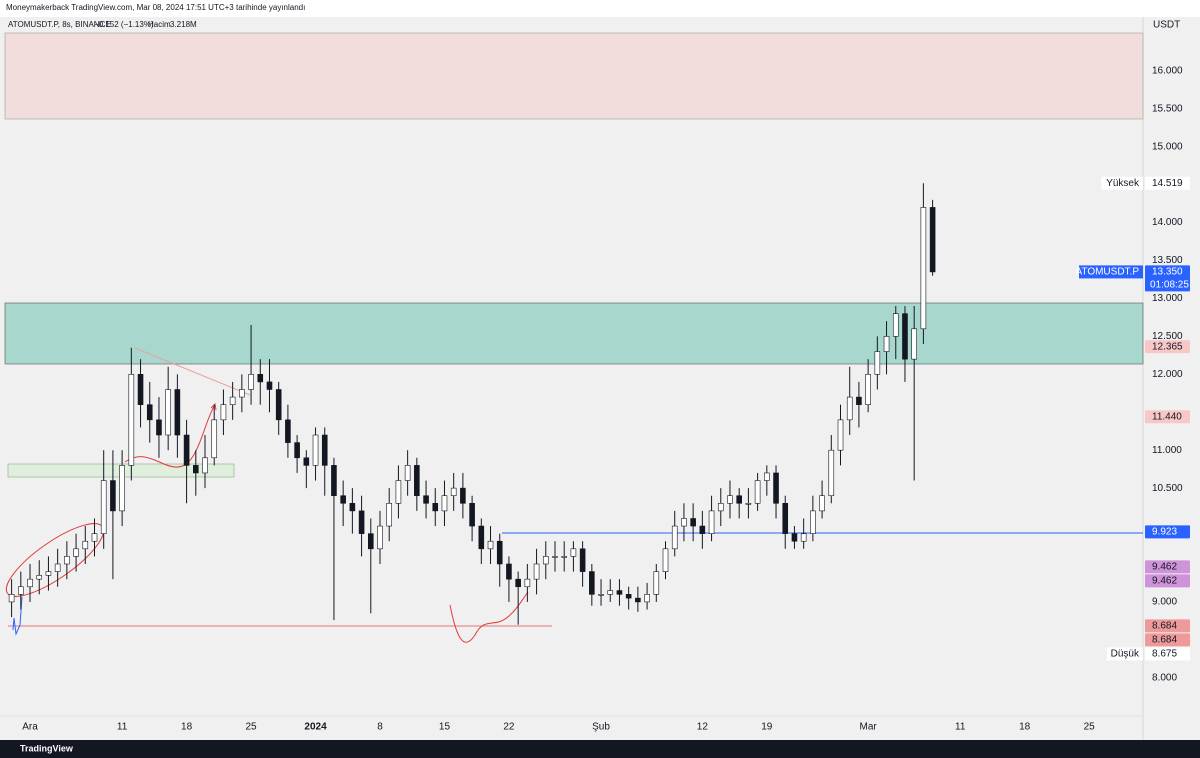 The image size is (1200, 758). Describe the element at coordinates (1167, 374) in the screenshot. I see `y-tick-label: 12.000` at that location.